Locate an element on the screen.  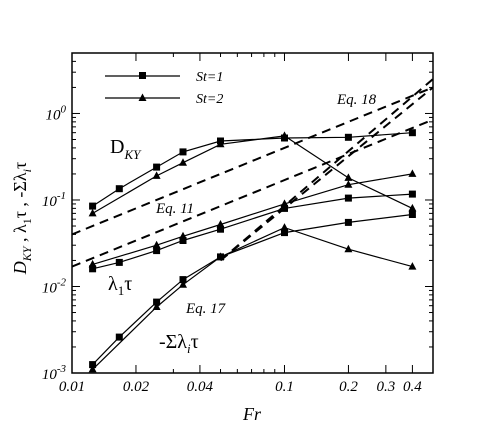
x-tick-label: 0.2 is located at coordinates (348, 387).